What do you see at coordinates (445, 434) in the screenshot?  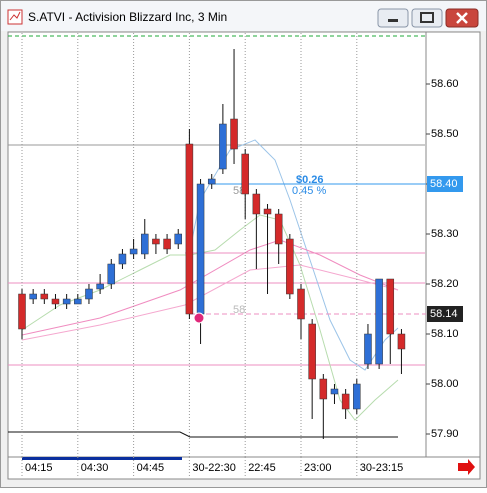 I see `y-tick-label: 57.90` at bounding box center [445, 434].